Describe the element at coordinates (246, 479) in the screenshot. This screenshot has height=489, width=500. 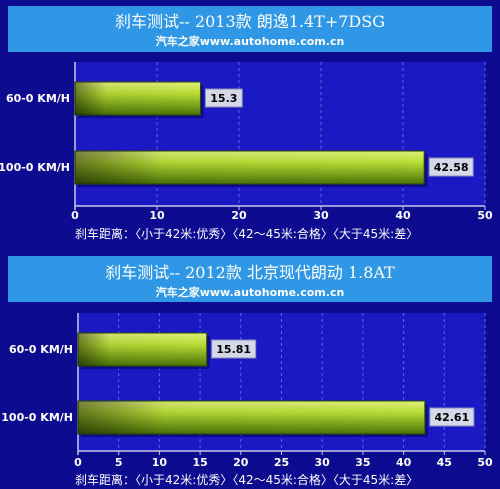
I see `chart-2-footnote: 刹车距离：〈小于42米:优秀〉〈42～45米:合格〉〈大于45米:差〉` at that location.